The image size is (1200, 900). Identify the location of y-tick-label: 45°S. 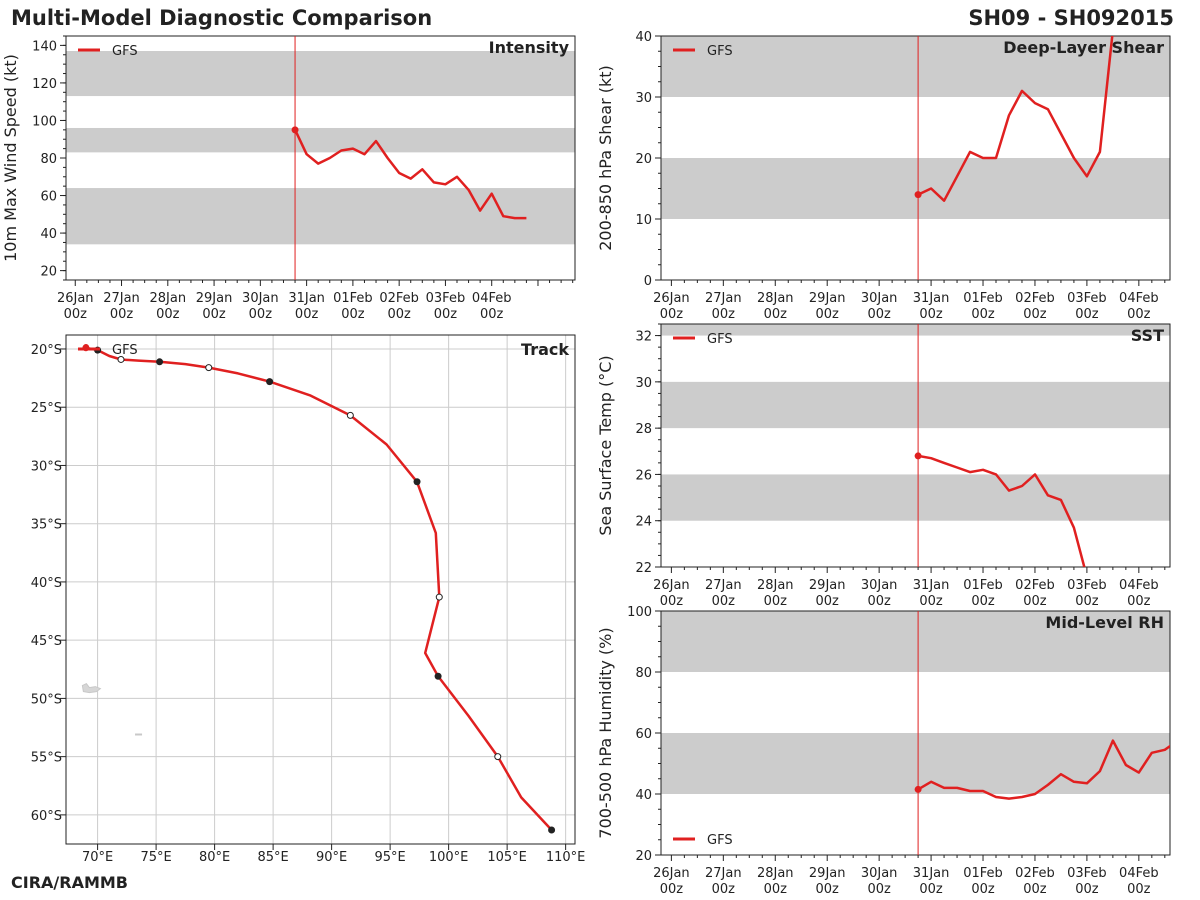
(46, 641).